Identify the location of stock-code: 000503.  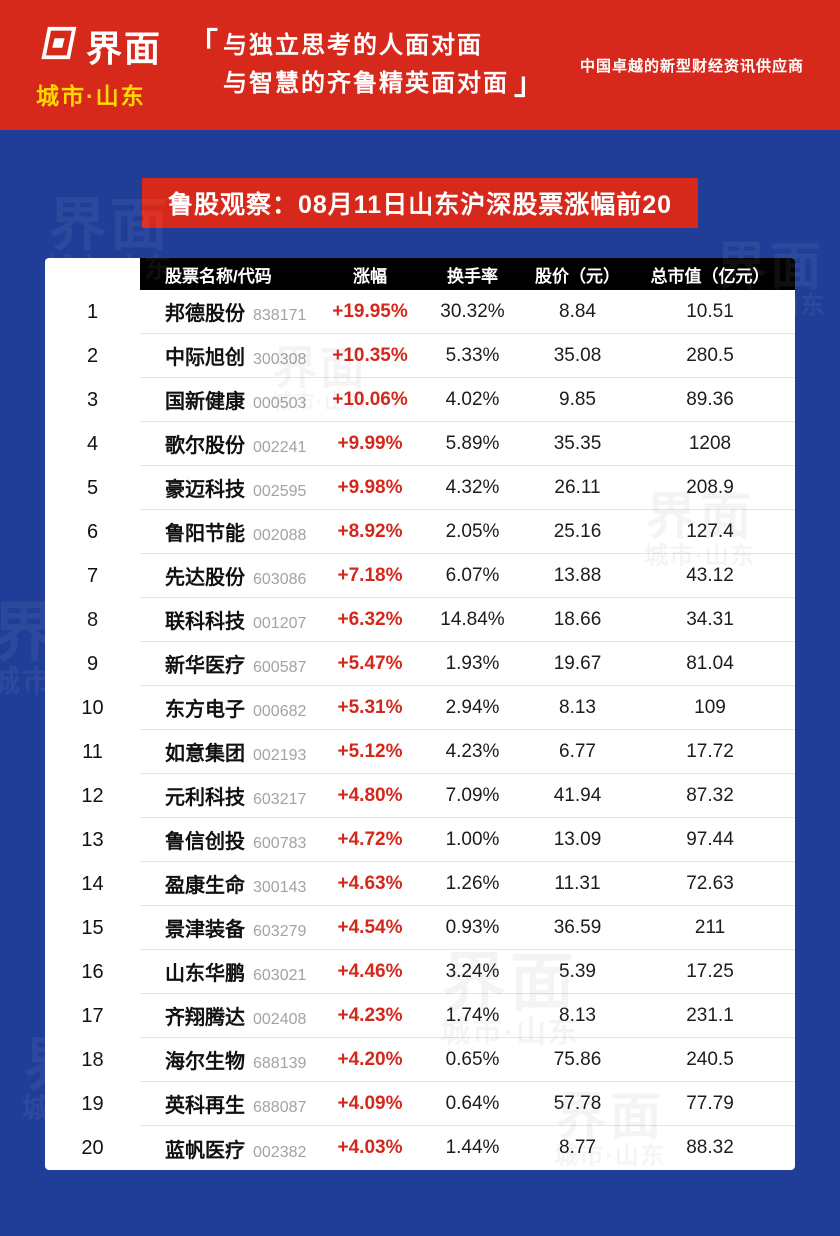
(280, 403).